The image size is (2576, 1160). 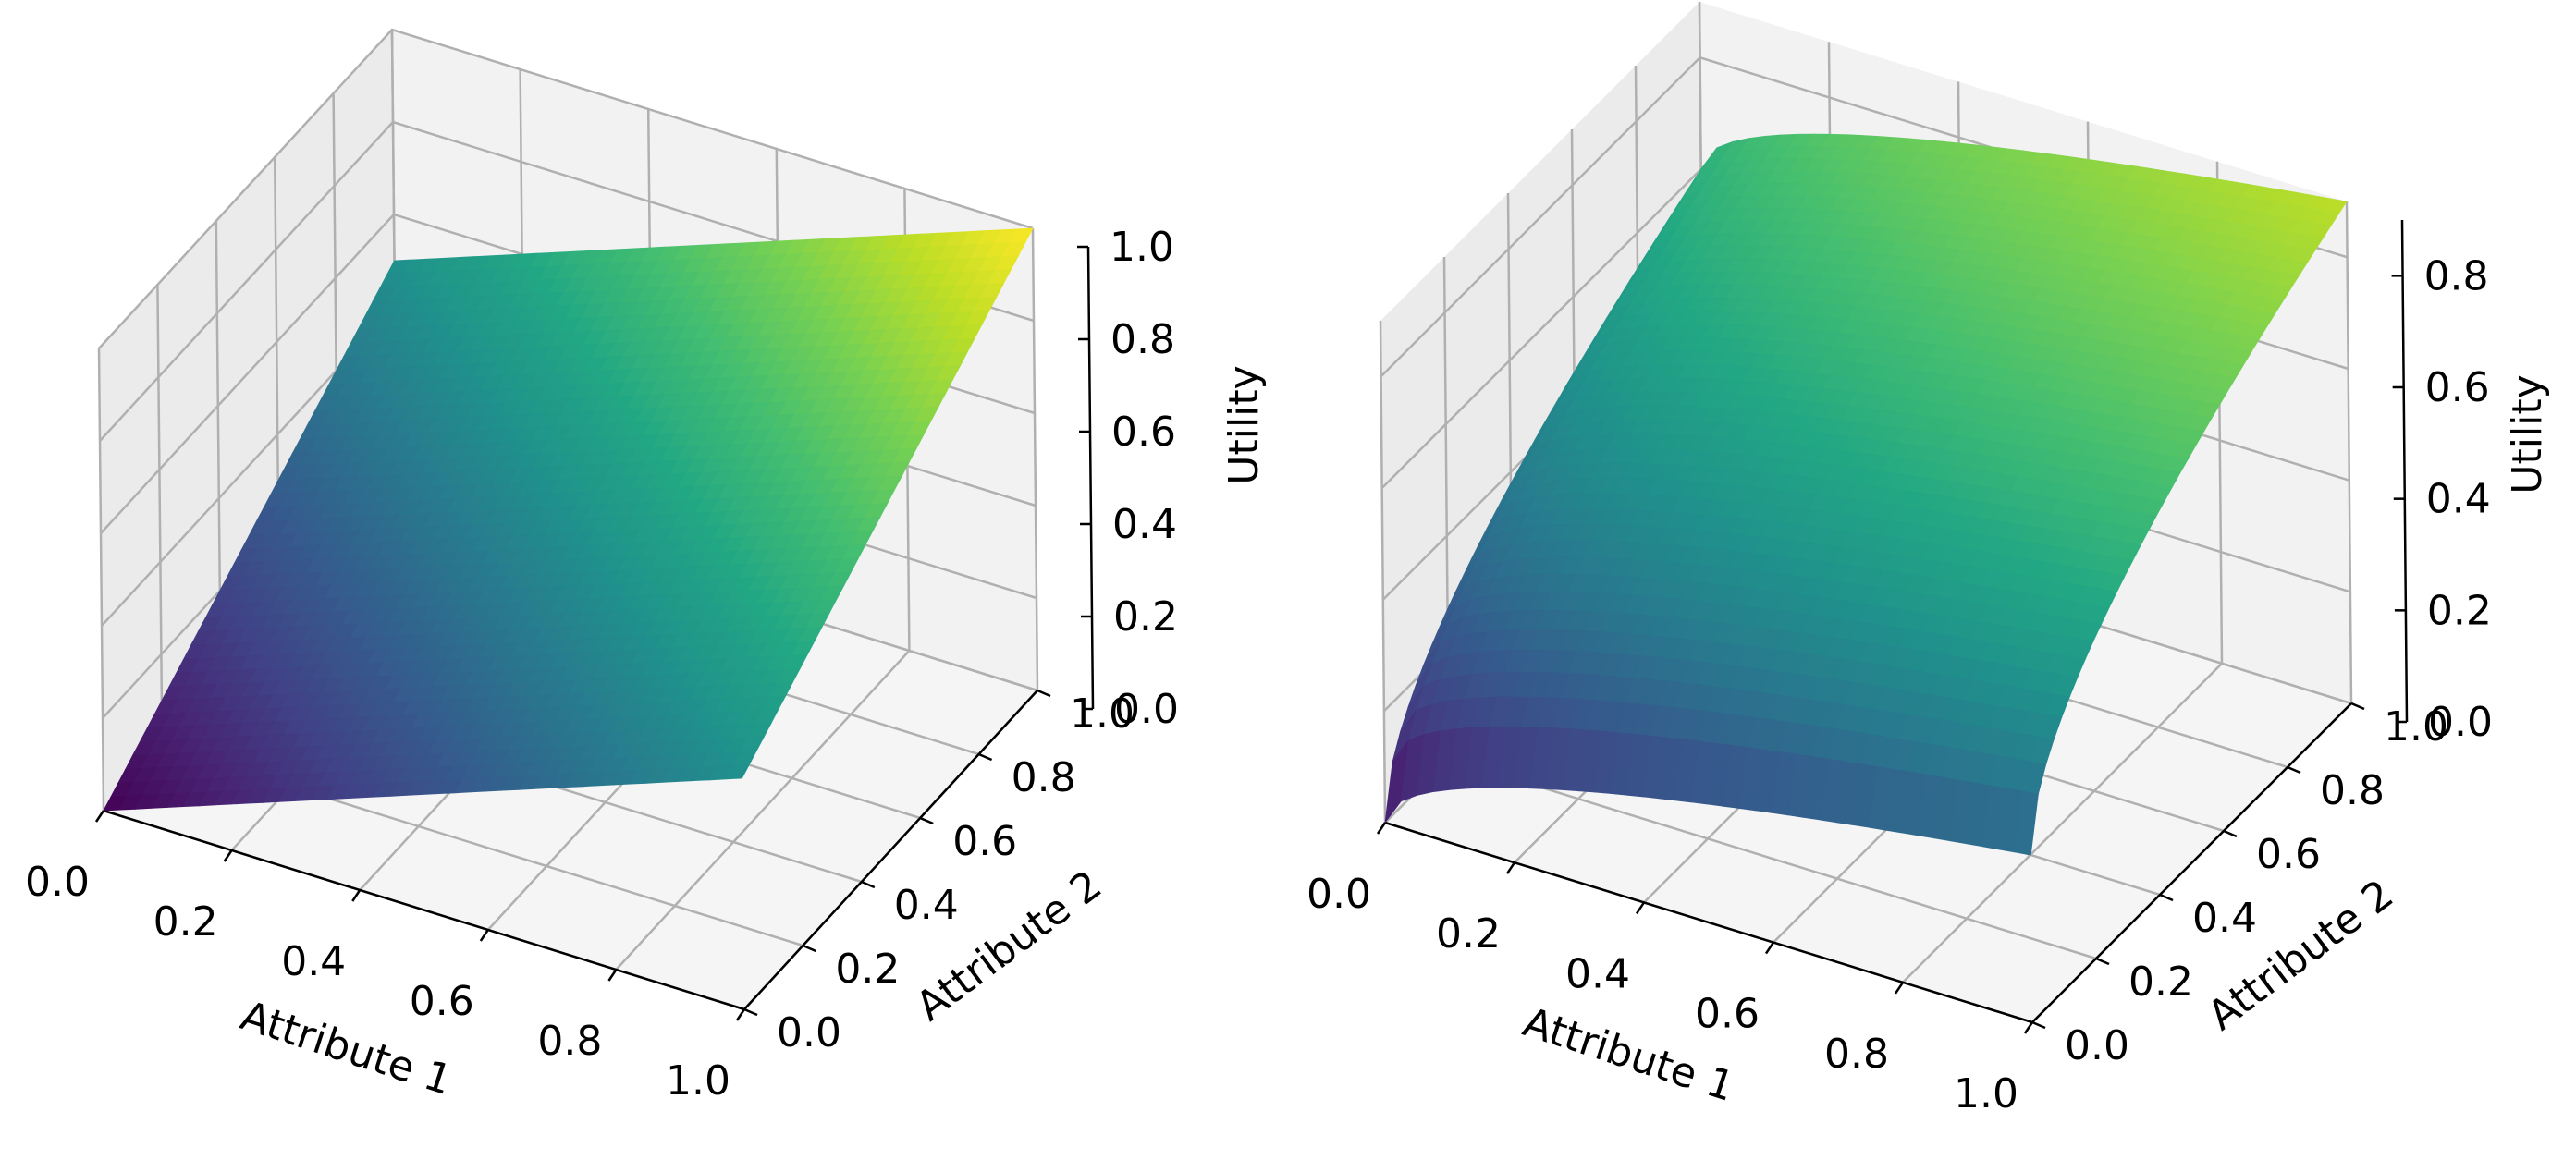 I want to click on pane-left, so click(x=248, y=420).